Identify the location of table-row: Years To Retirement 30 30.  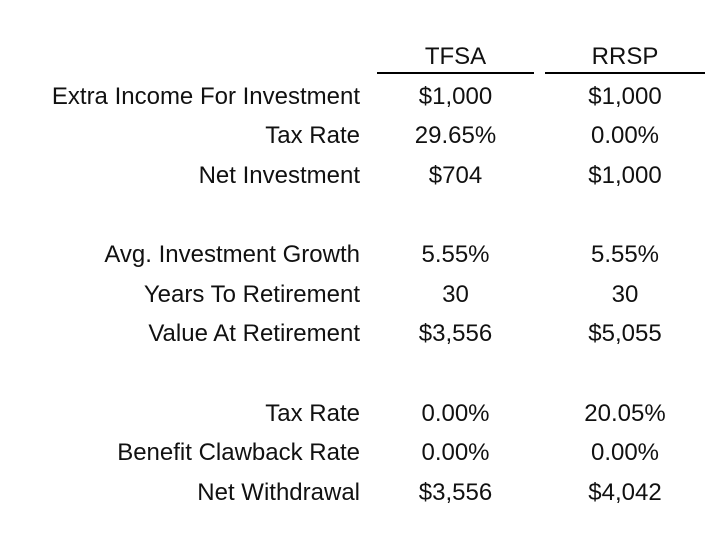
(361, 295).